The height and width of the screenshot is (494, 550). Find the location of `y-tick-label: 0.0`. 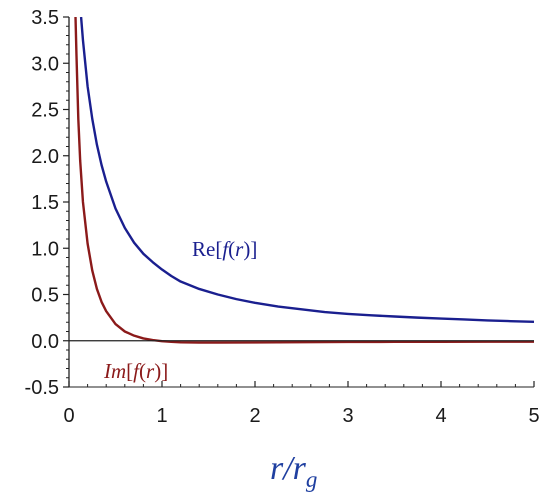

y-tick-label: 0.0 is located at coordinates (45, 342).